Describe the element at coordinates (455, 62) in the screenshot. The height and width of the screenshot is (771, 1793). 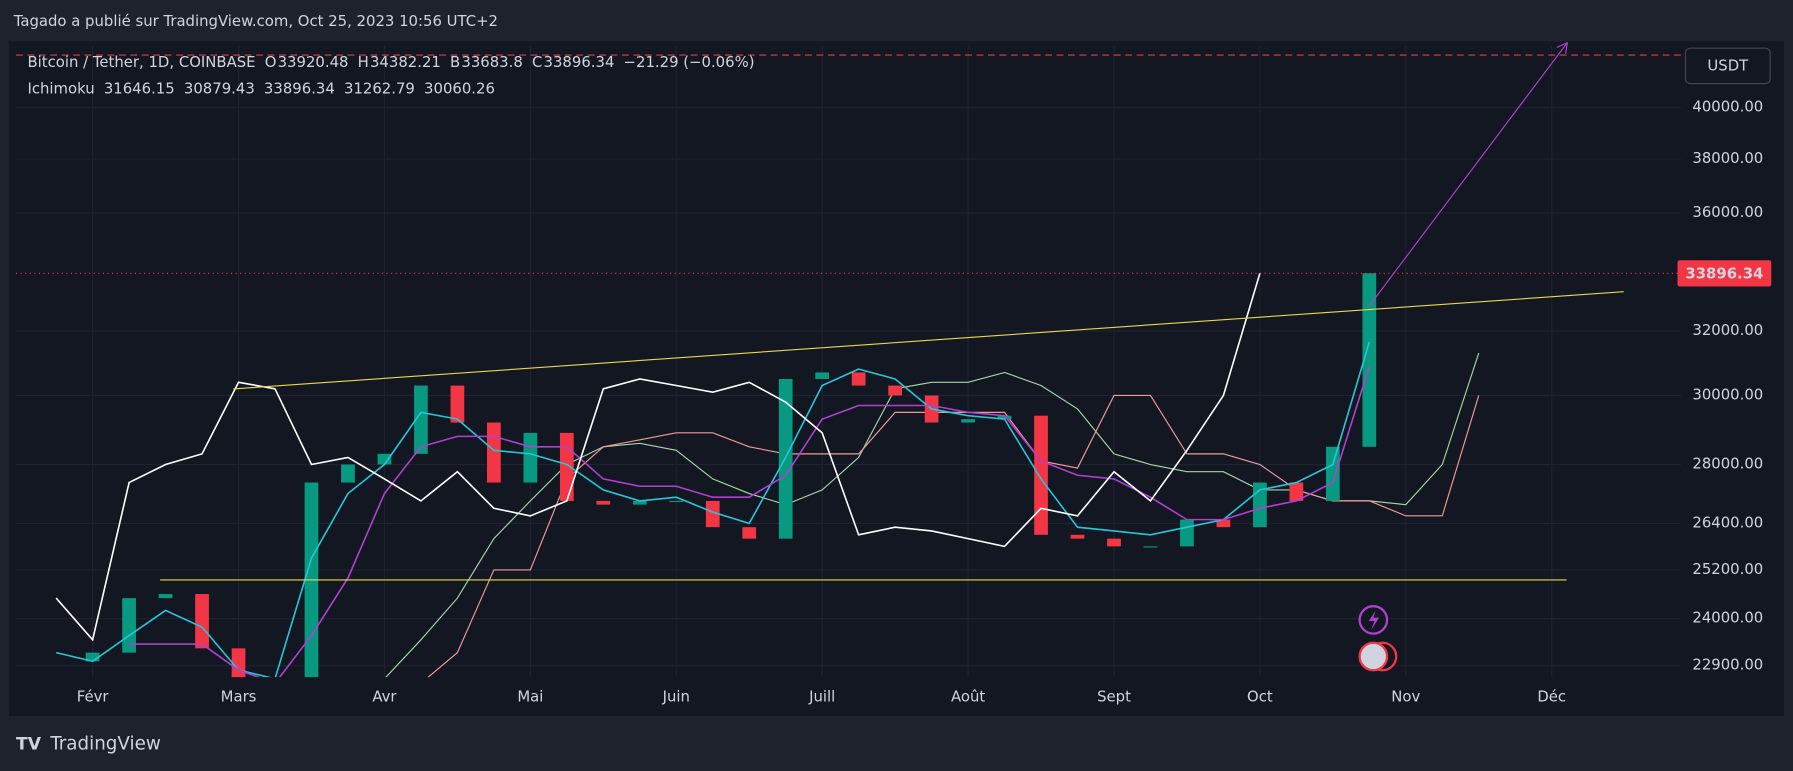
I see `ohlc-key: B` at that location.